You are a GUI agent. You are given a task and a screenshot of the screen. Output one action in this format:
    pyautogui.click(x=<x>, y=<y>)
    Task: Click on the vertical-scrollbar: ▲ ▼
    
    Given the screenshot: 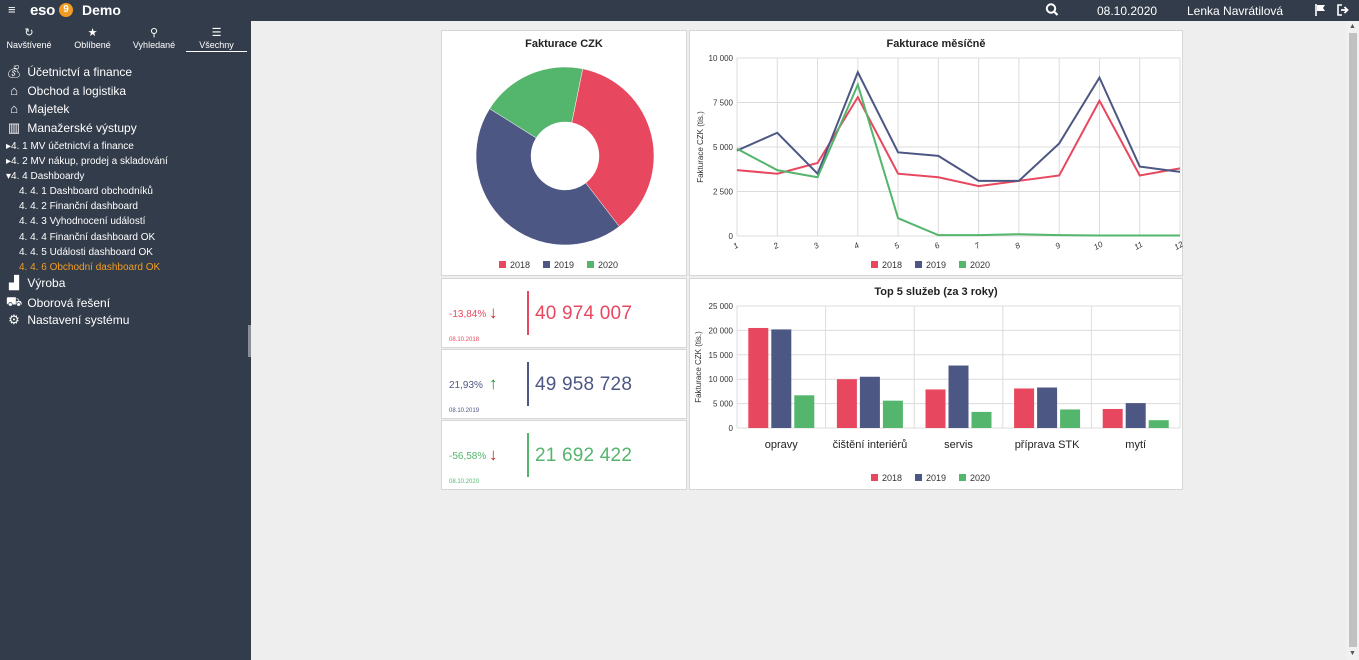 What is the action you would take?
    pyautogui.click(x=1352, y=340)
    